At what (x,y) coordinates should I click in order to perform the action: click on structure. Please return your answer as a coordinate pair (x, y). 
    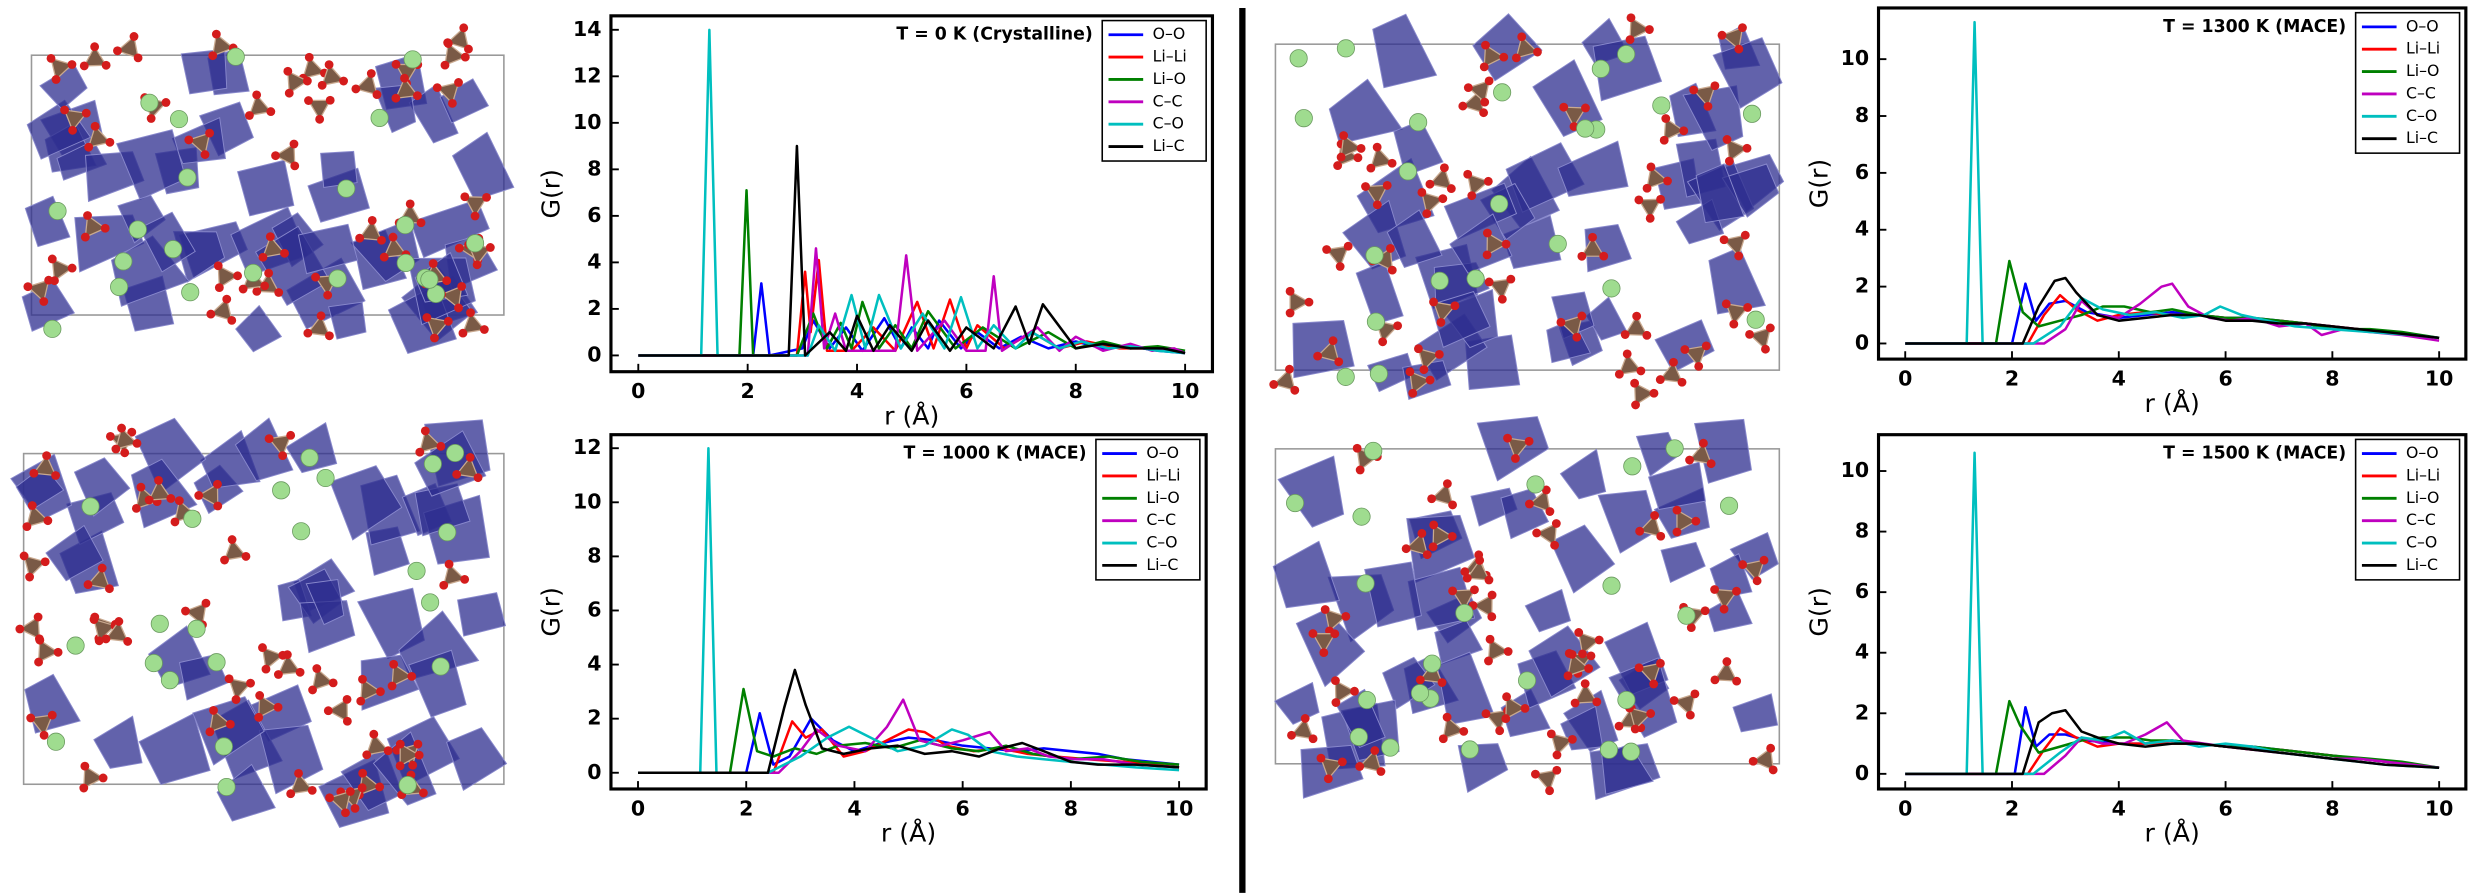
    Looking at the image, I should click on (268, 189).